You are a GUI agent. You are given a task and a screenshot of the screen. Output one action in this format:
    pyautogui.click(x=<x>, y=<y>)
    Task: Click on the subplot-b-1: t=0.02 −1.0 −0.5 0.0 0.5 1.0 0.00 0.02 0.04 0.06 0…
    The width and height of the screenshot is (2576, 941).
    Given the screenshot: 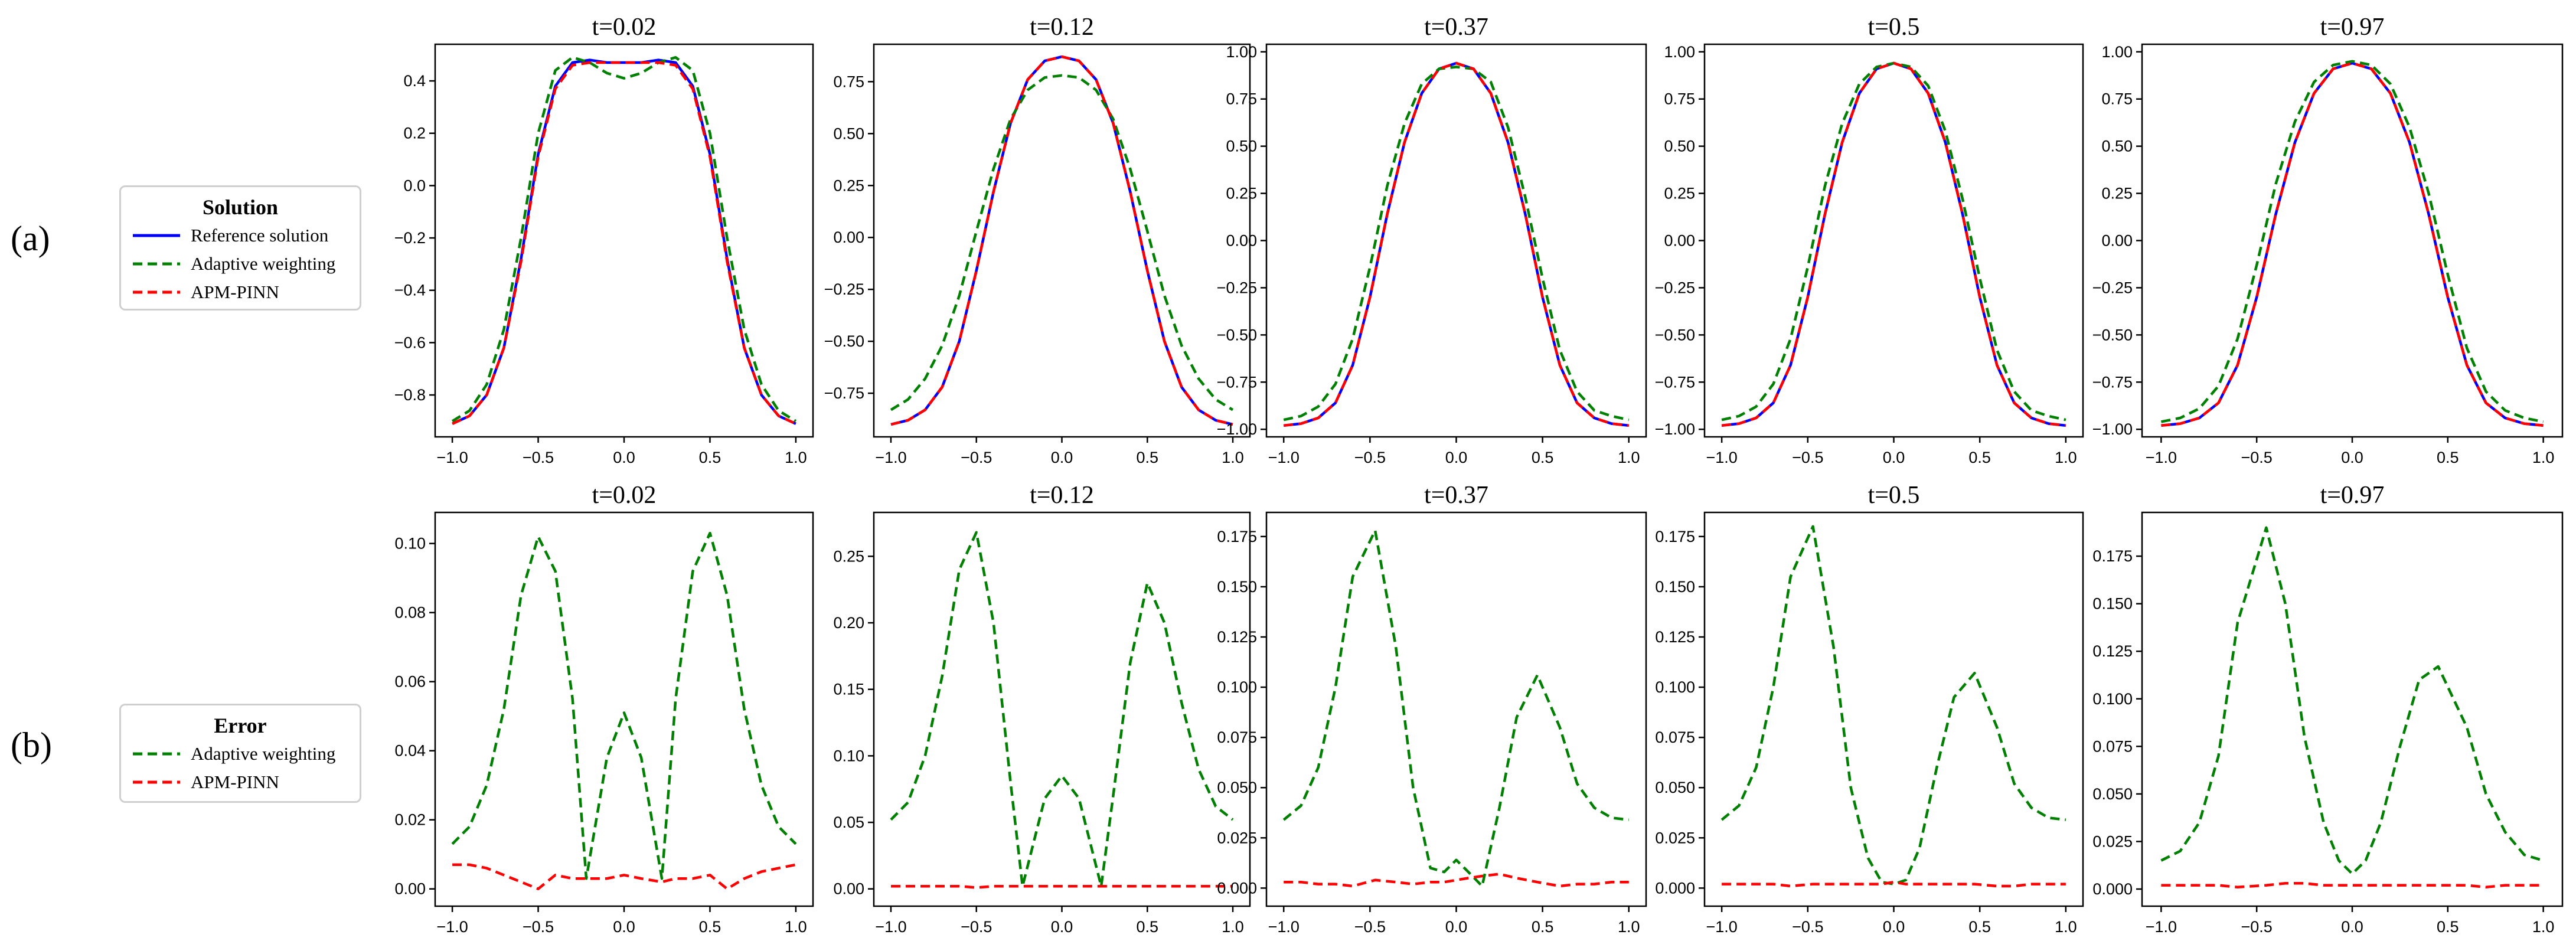 What is the action you would take?
    pyautogui.click(x=604, y=709)
    